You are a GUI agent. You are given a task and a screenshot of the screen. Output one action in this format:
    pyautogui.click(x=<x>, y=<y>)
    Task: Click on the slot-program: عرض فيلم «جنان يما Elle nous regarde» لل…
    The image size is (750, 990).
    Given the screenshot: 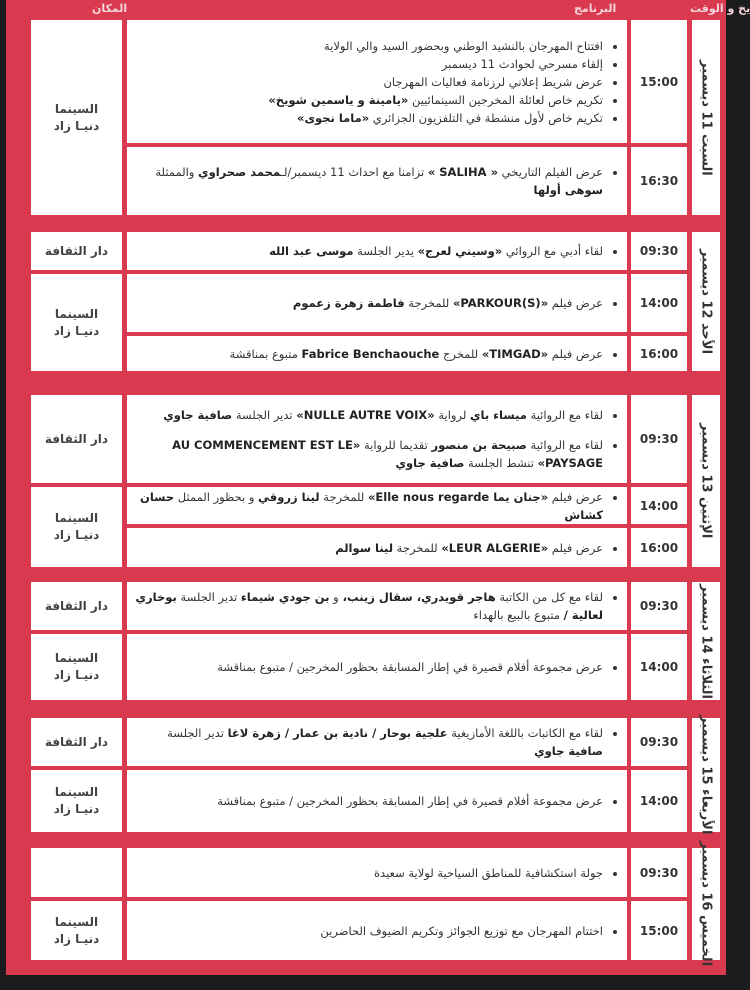 What is the action you would take?
    pyautogui.click(x=377, y=505)
    